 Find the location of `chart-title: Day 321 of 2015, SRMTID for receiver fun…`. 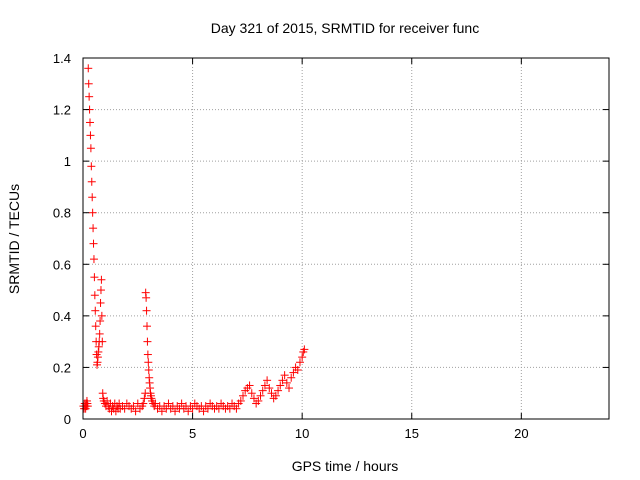

chart-title: Day 321 of 2015, SRMTID for receiver fun… is located at coordinates (345, 28).